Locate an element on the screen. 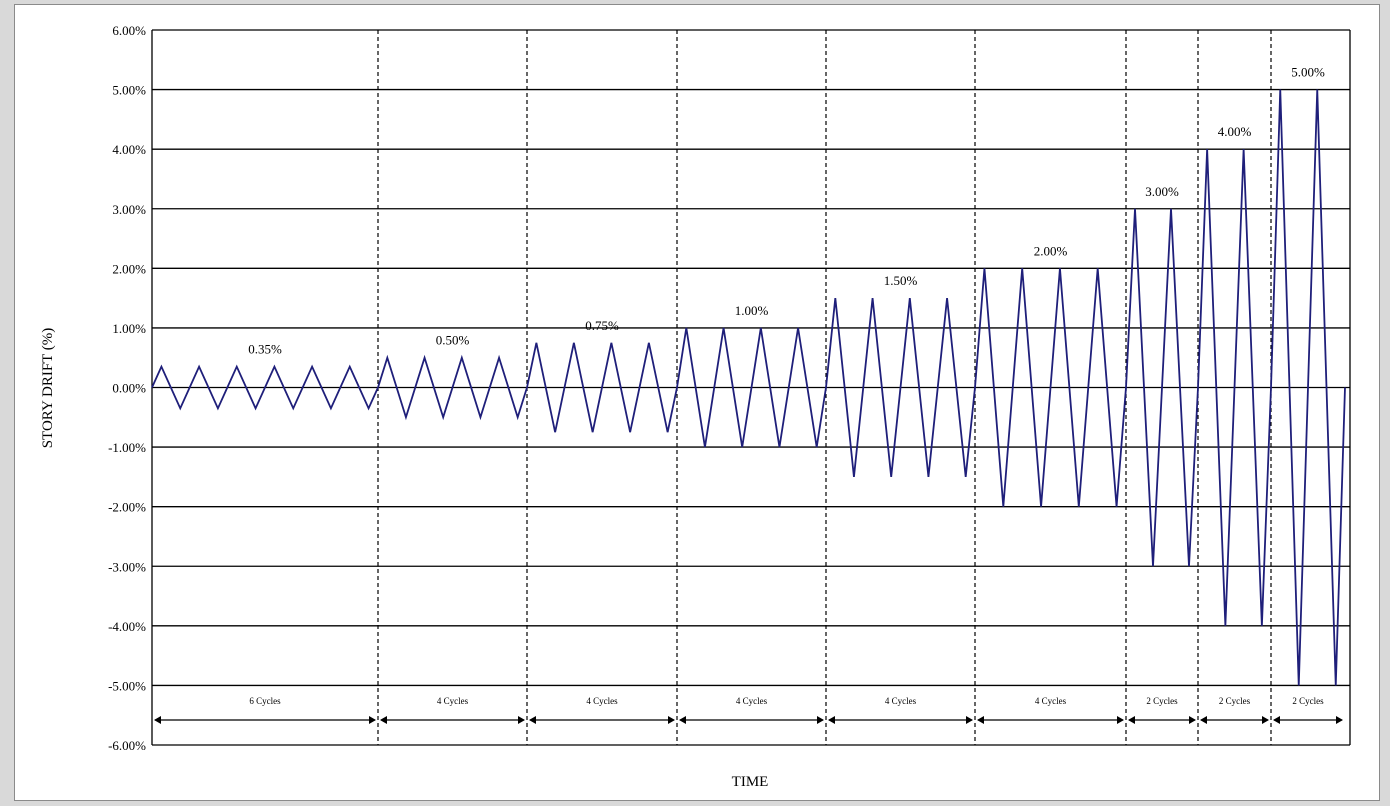 This screenshot has height=806, width=1390. cycles-label: 6 Cycles is located at coordinates (265, 701).